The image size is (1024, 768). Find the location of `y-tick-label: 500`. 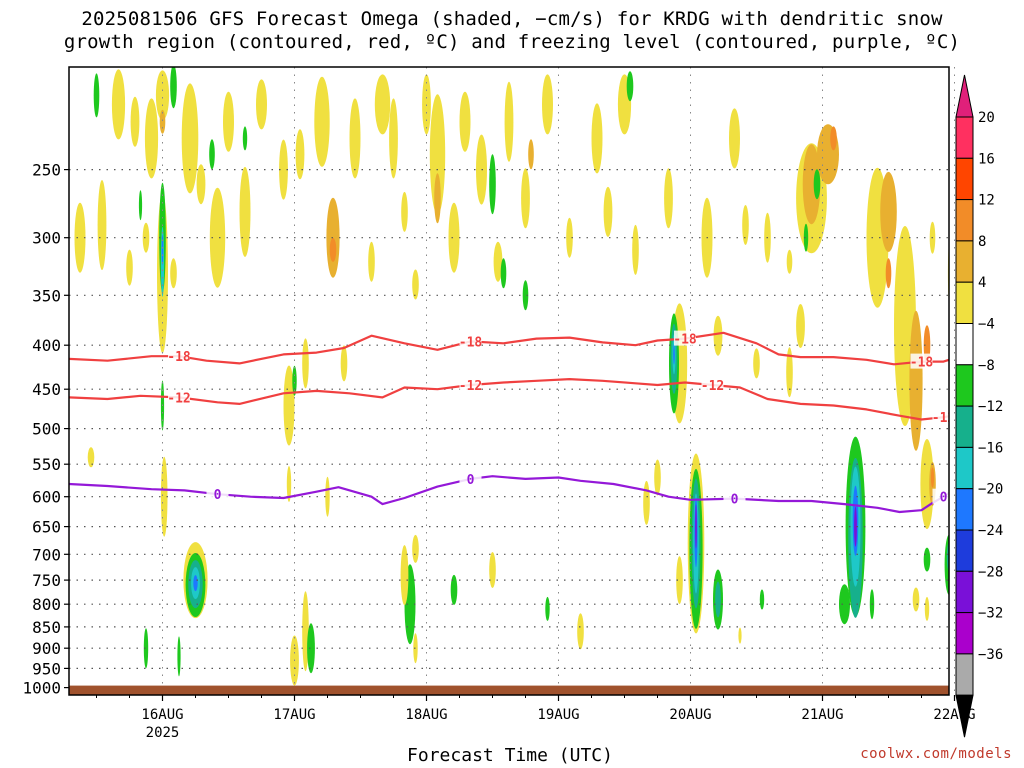

y-tick-label: 500 is located at coordinates (46, 429).